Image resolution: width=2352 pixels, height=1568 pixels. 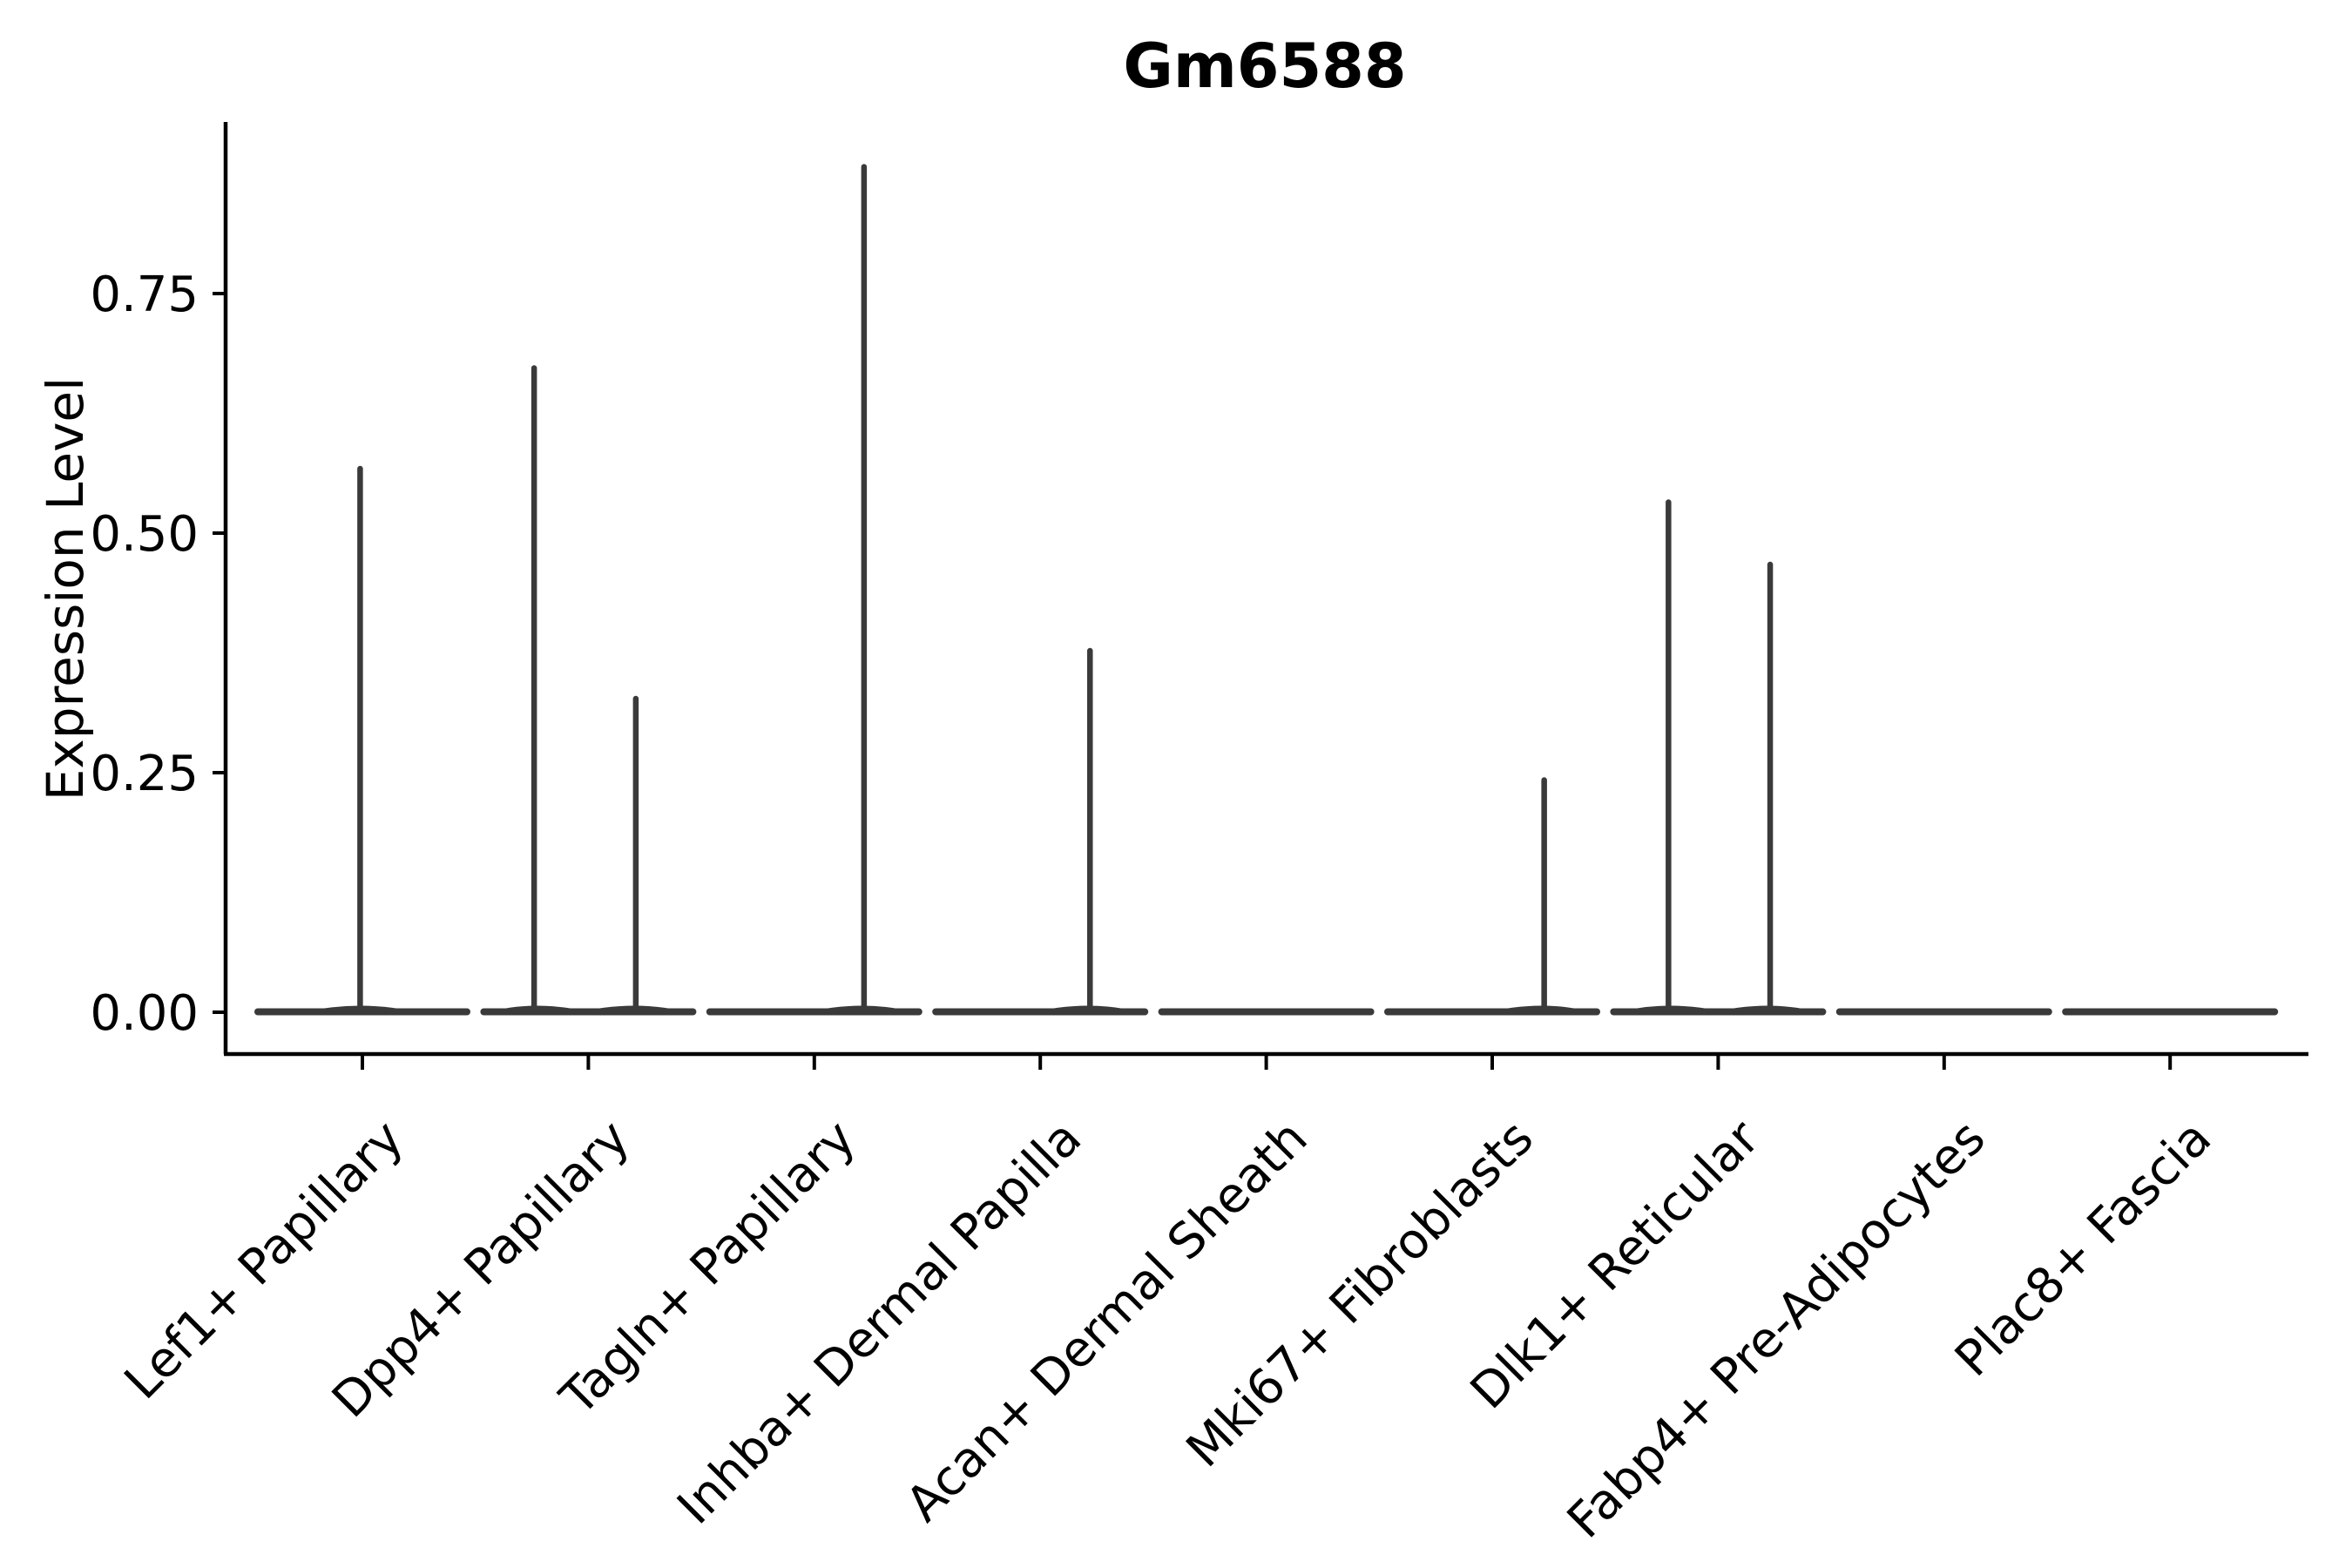 I want to click on y-axis-ticks: 0.00 0.25 0.50 0.75, so click(x=158, y=654).